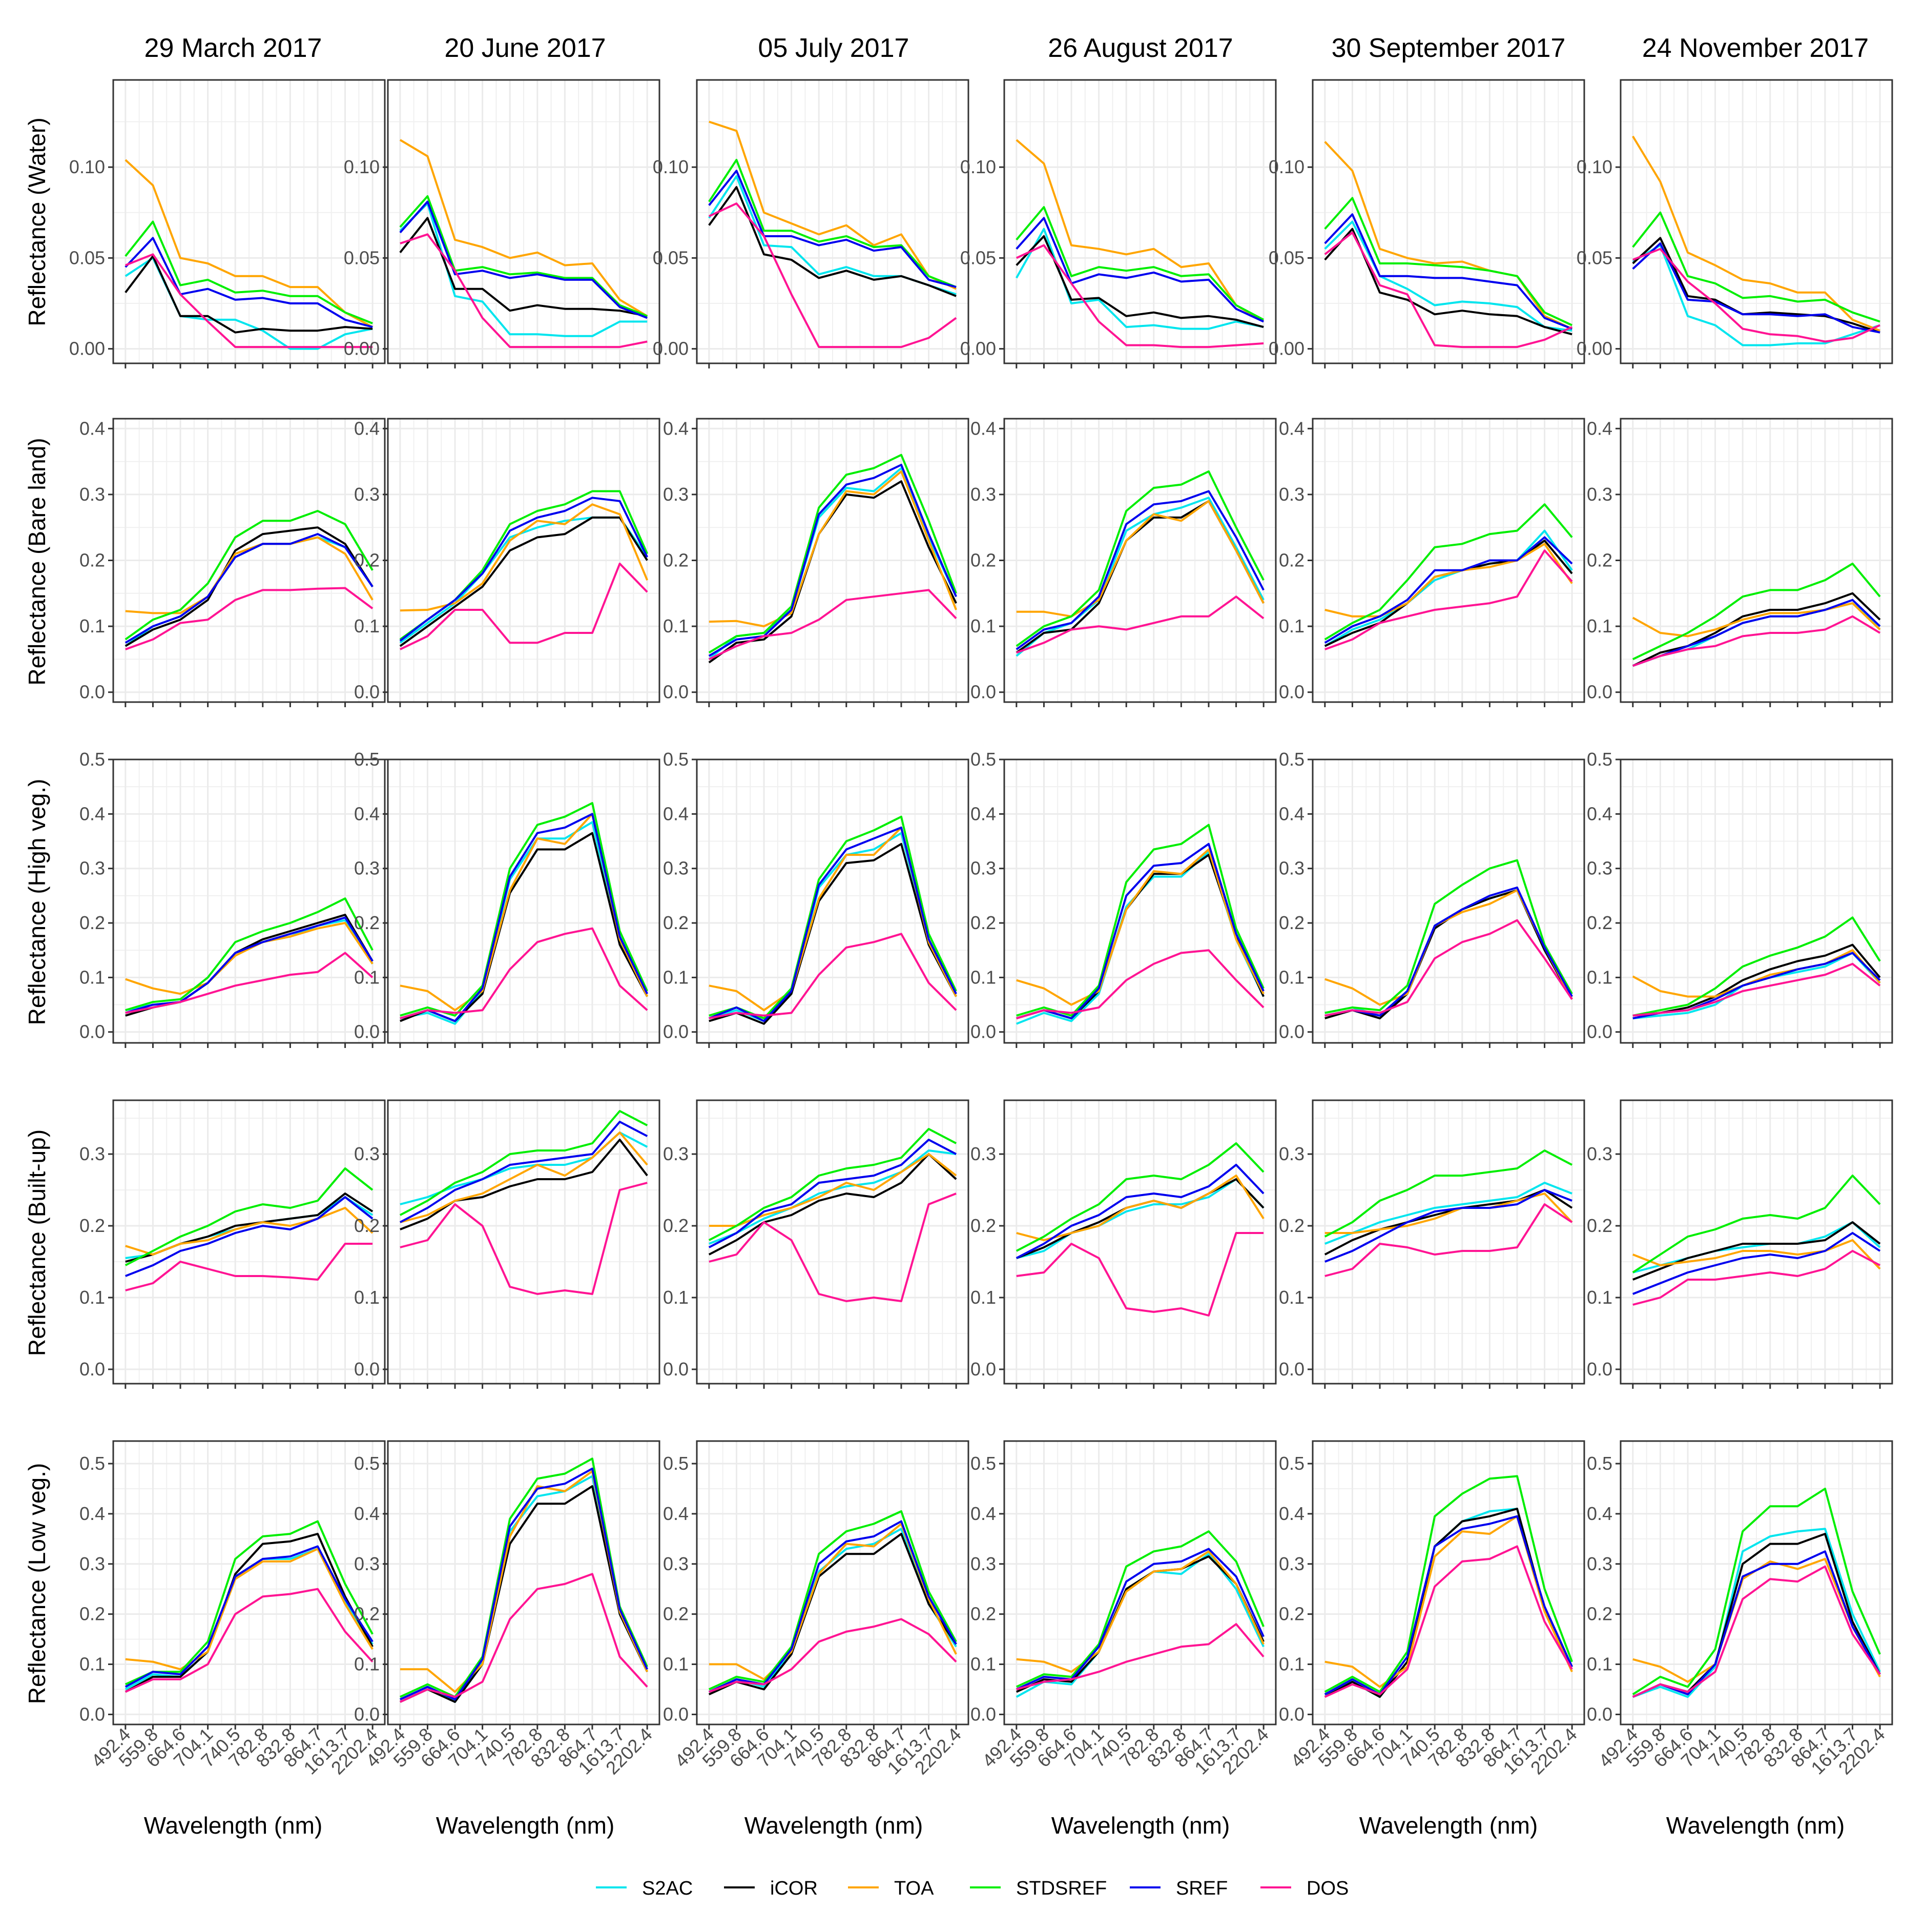 The image size is (1926, 1932). What do you see at coordinates (233, 48) in the screenshot?
I see `facet-title: 29 March 2017` at bounding box center [233, 48].